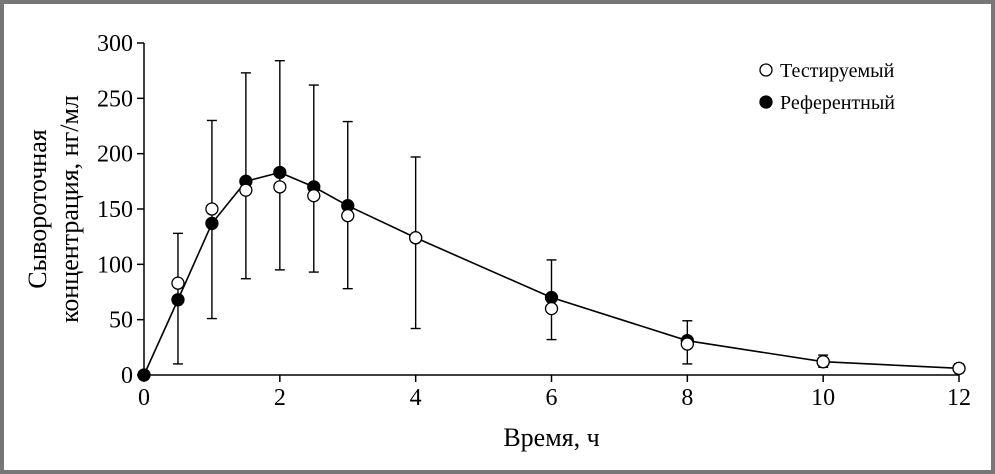 The height and width of the screenshot is (474, 995). Describe the element at coordinates (115, 155) in the screenshot. I see `y-tick-label: 200` at that location.